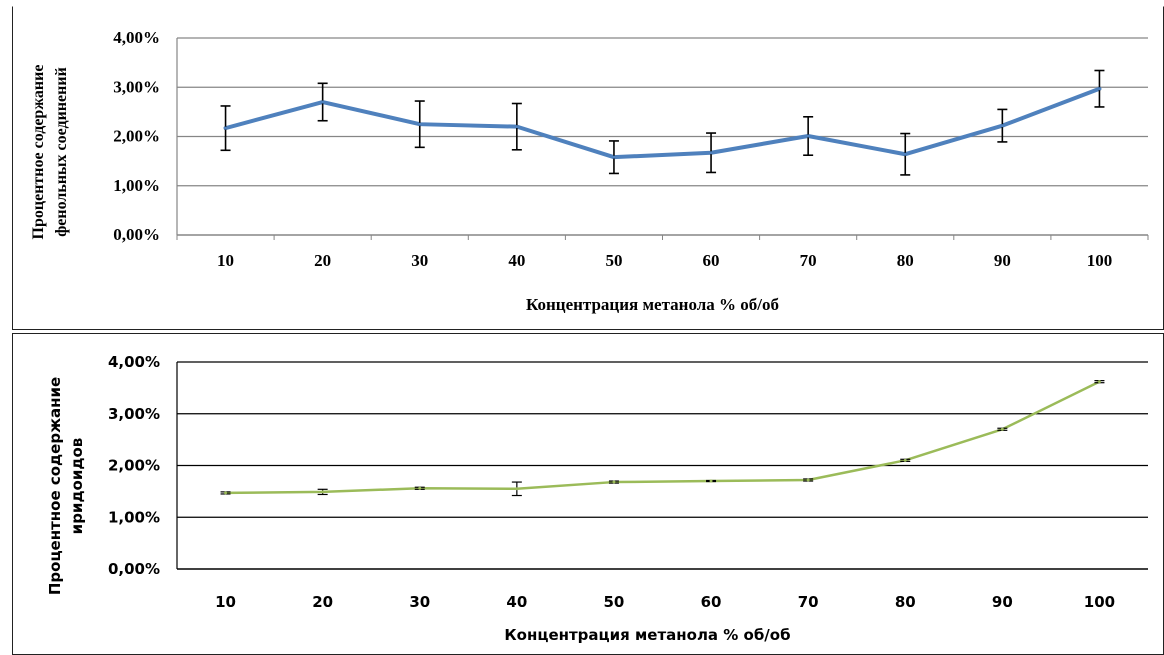 This screenshot has width=1164, height=655. I want to click on bottom-x-tick-label: 100, so click(1099, 602).